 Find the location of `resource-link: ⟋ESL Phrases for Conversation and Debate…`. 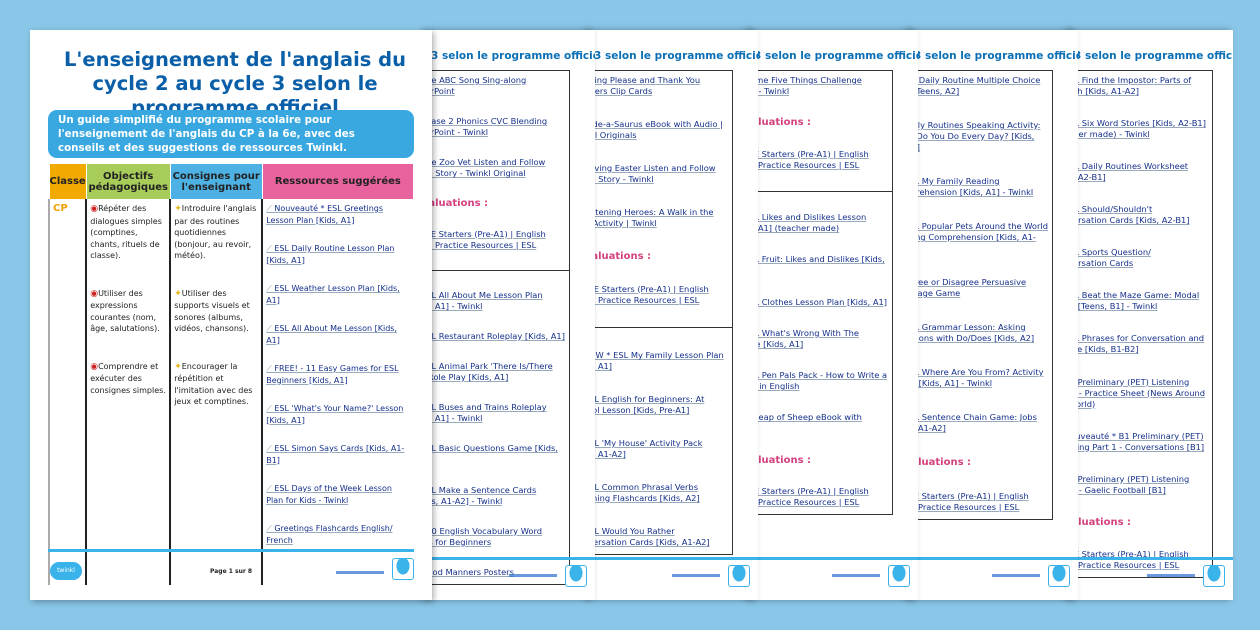

resource-link: ⟋ESL Phrases for Conversation and Debate… is located at coordinates (1138, 344).